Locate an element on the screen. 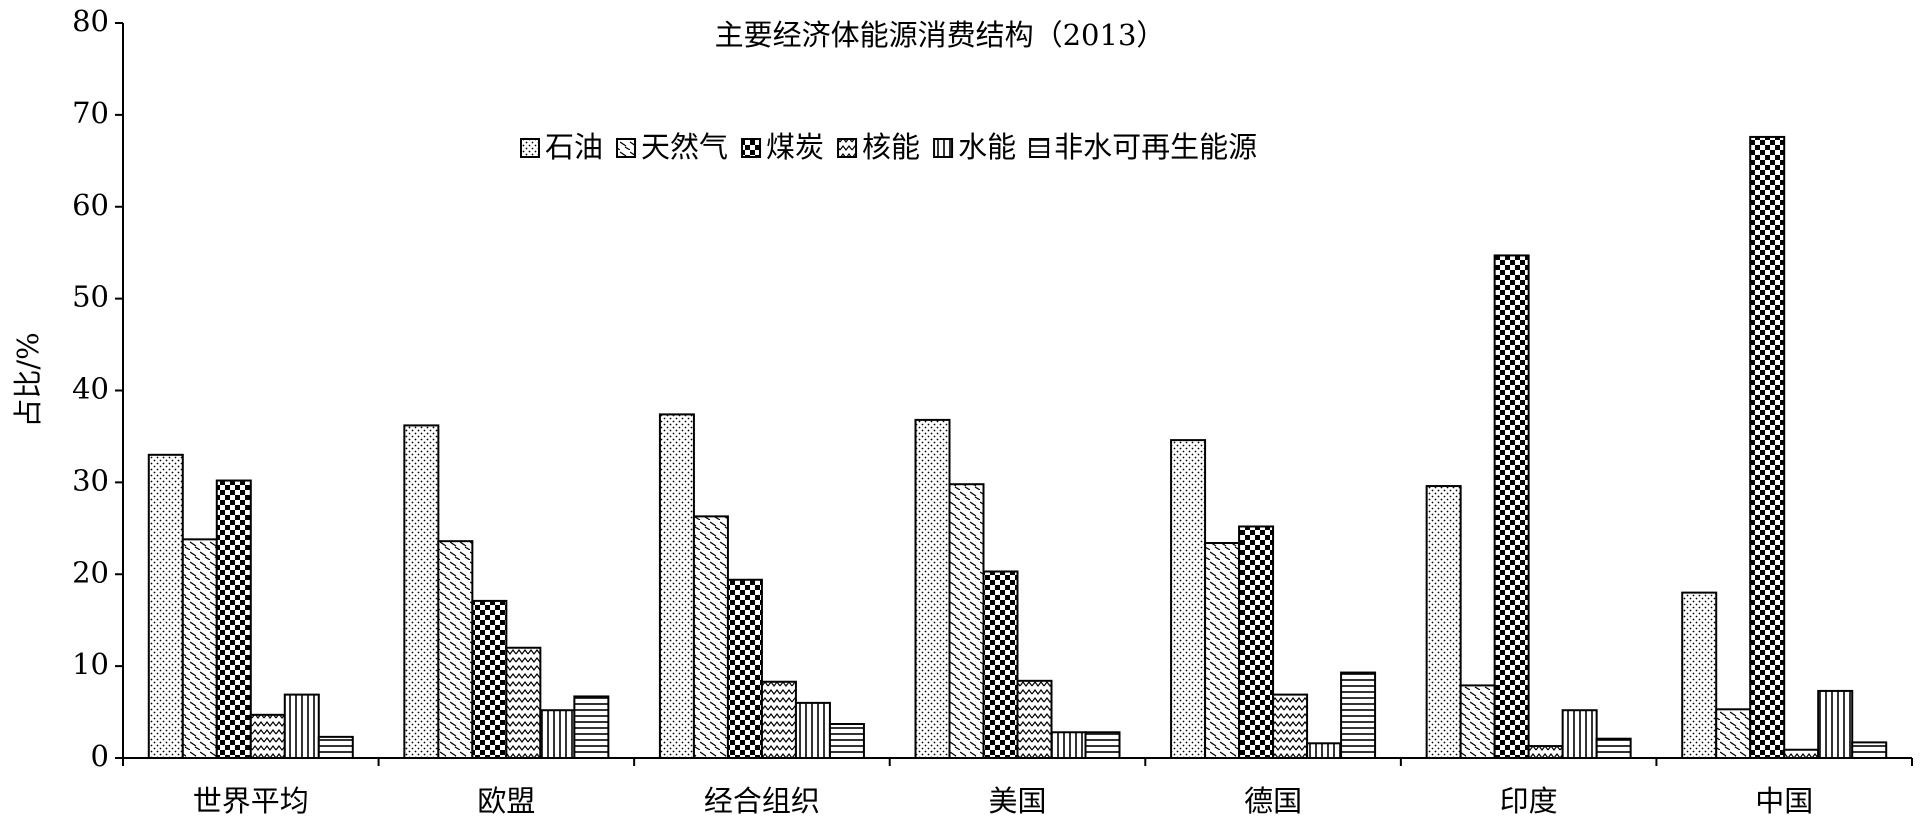  y-tick-label: 10 is located at coordinates (90, 664).